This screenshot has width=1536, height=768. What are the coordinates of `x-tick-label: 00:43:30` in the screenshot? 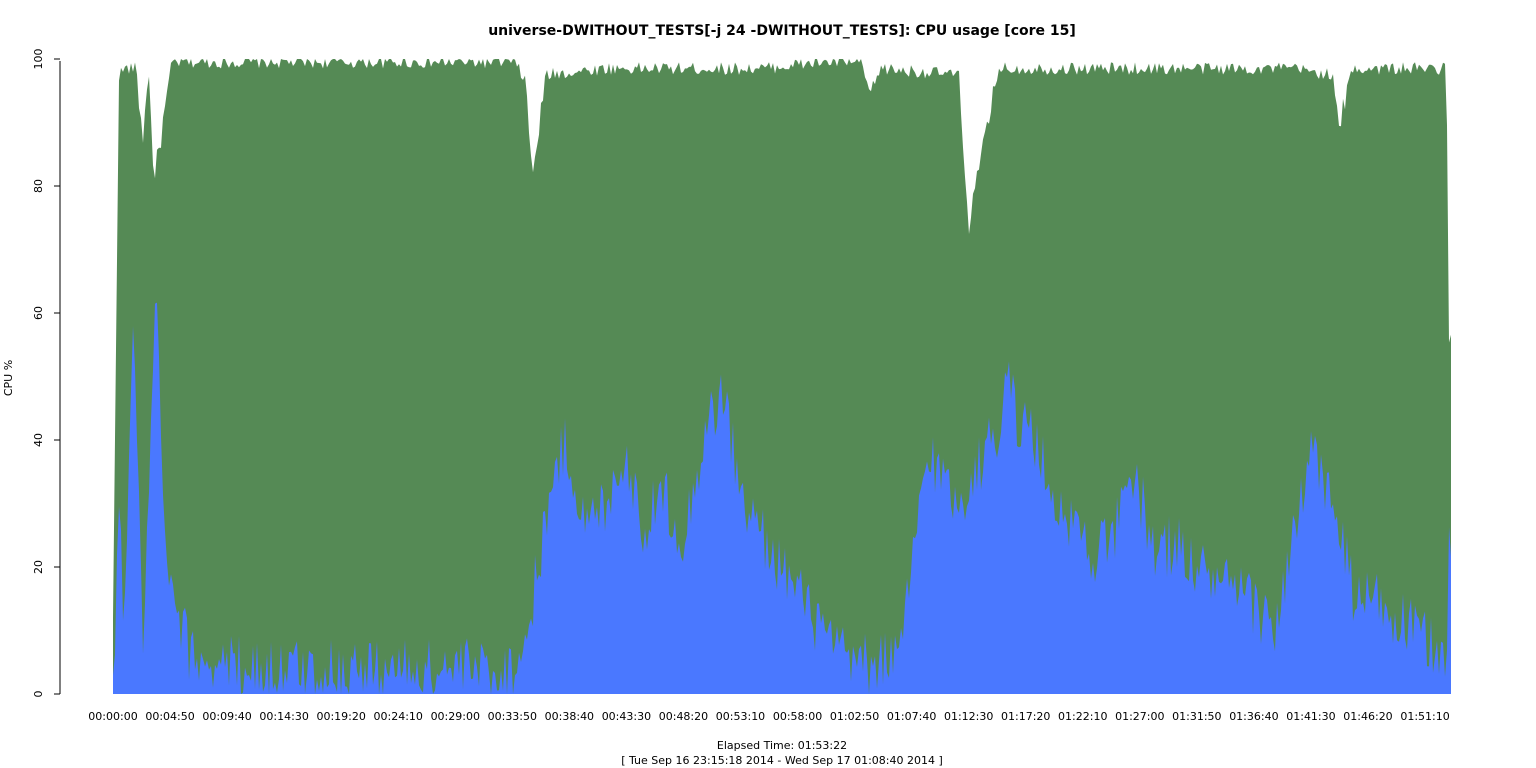 It's located at (626, 716).